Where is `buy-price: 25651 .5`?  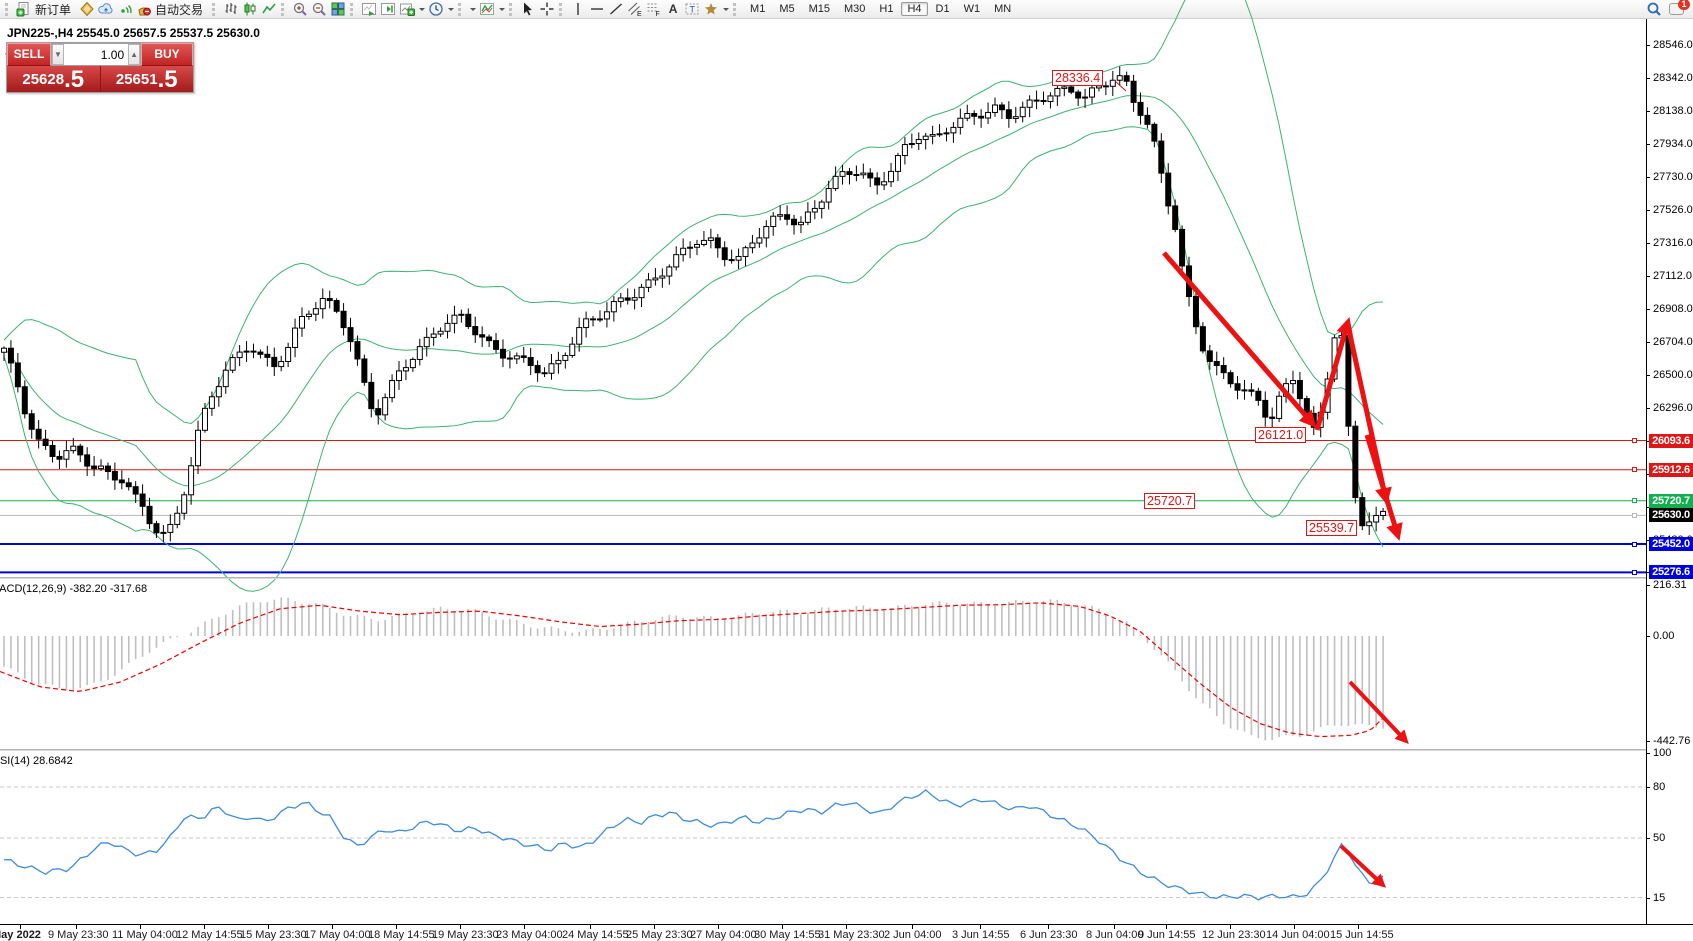 buy-price: 25651 .5 is located at coordinates (146, 79).